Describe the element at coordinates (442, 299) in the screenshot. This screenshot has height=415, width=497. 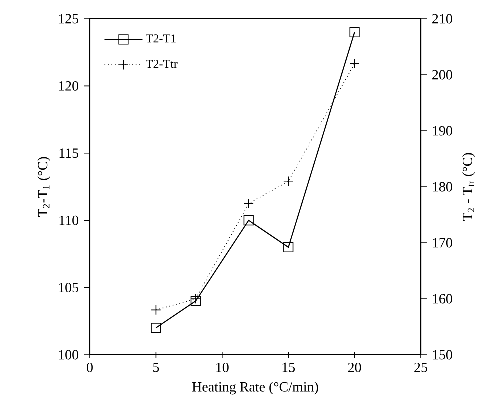
I see `y2-tick-label: 160` at that location.